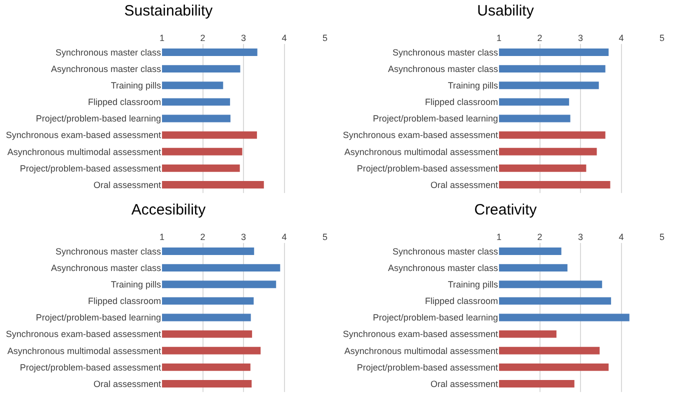  Describe the element at coordinates (506, 209) in the screenshot. I see `chart-title: Creativity` at that location.